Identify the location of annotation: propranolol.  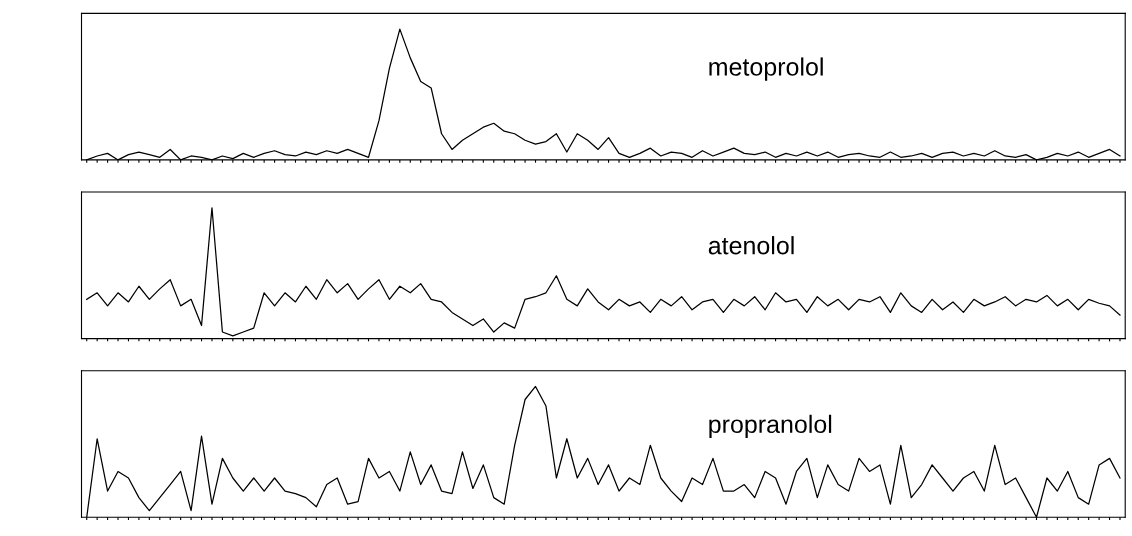
(770, 426).